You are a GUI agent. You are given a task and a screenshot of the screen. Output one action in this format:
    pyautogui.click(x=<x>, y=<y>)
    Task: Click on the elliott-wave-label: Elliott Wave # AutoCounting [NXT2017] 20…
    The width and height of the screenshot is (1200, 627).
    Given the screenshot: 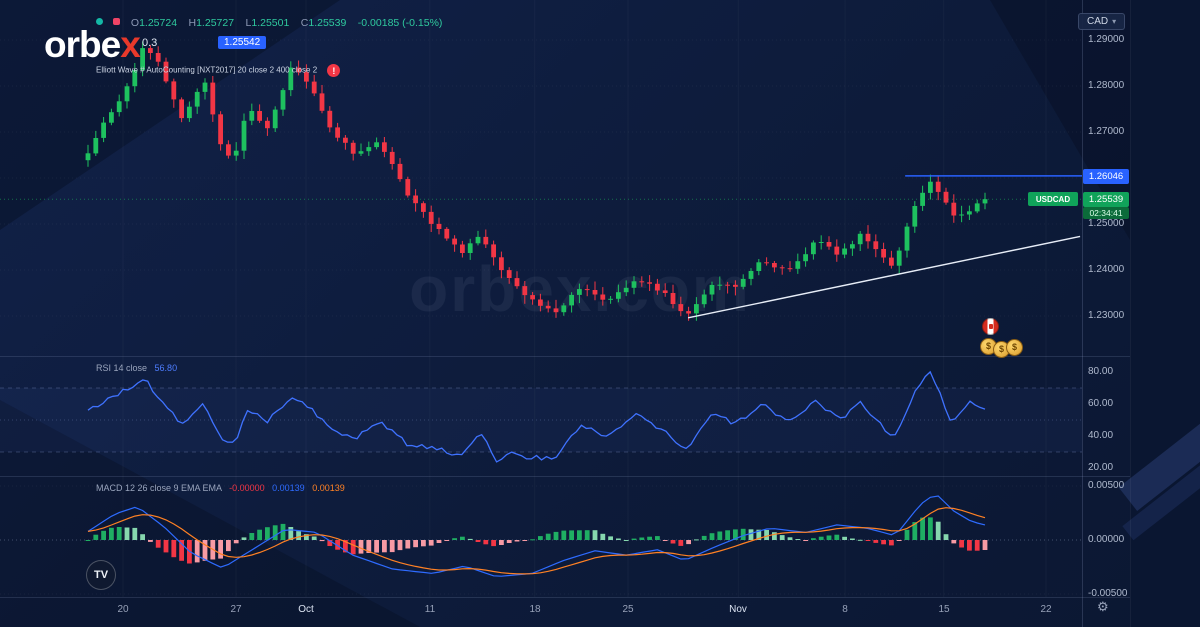 What is the action you would take?
    pyautogui.click(x=207, y=70)
    